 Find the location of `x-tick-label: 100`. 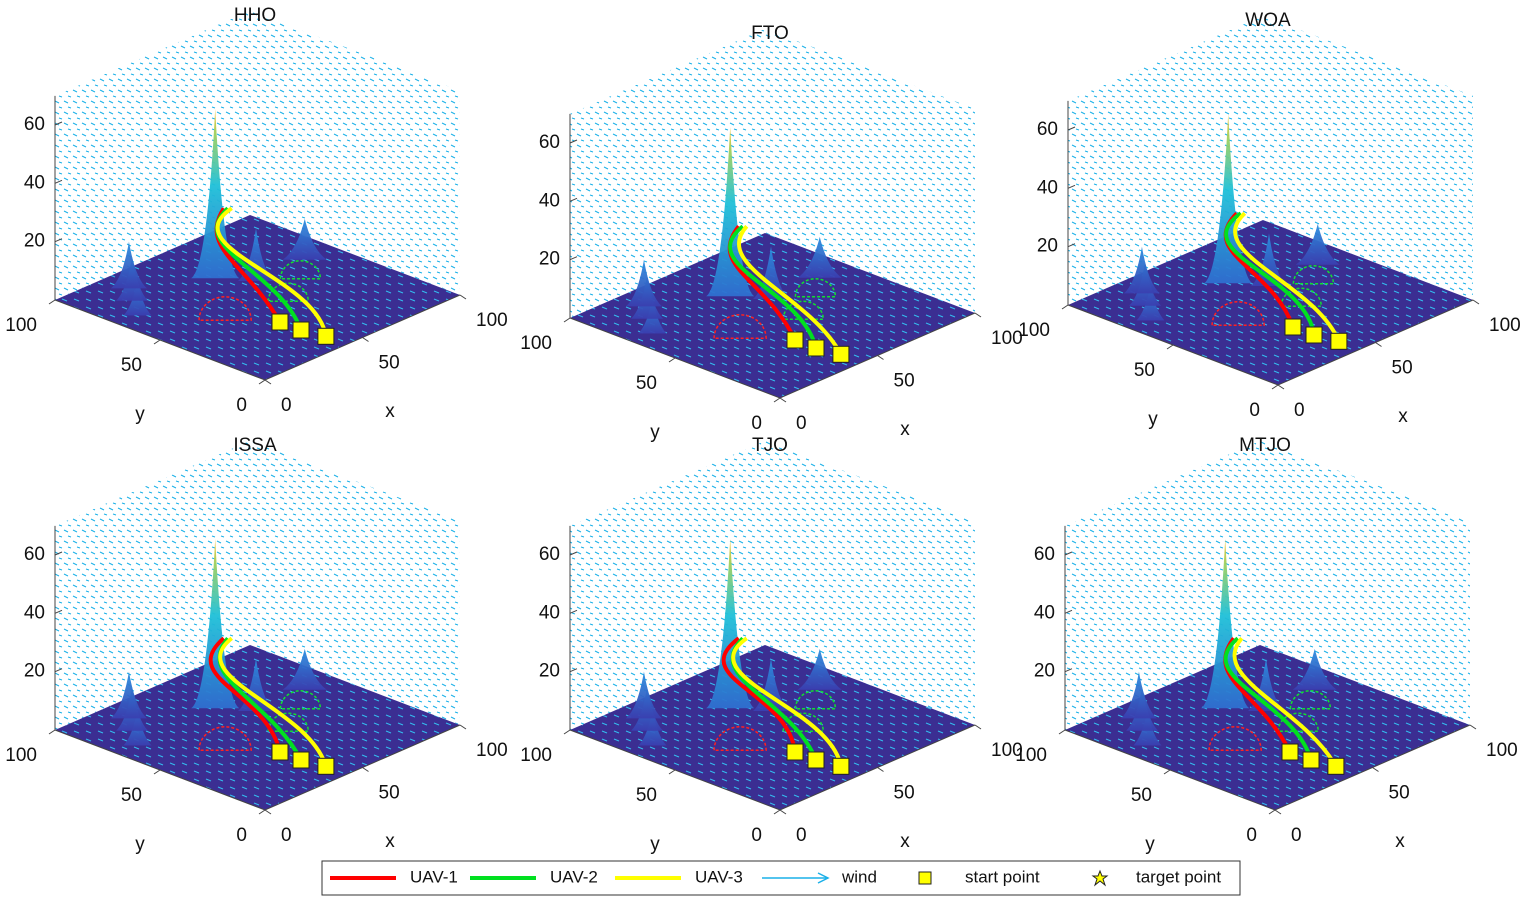

x-tick-label: 100 is located at coordinates (1505, 325).